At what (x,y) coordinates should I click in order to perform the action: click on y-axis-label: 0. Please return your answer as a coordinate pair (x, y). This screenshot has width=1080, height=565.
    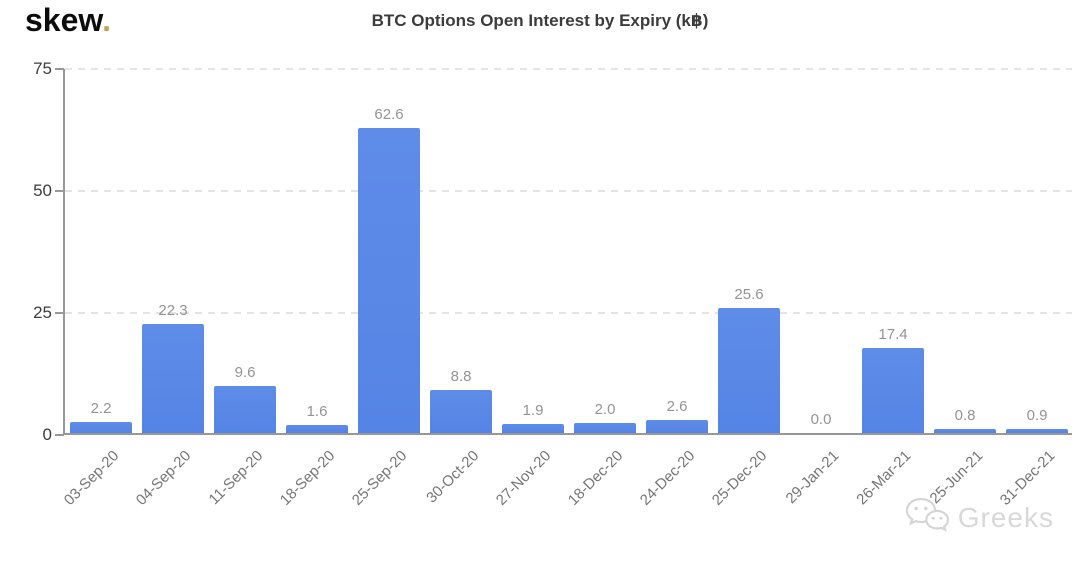
    Looking at the image, I should click on (47, 434).